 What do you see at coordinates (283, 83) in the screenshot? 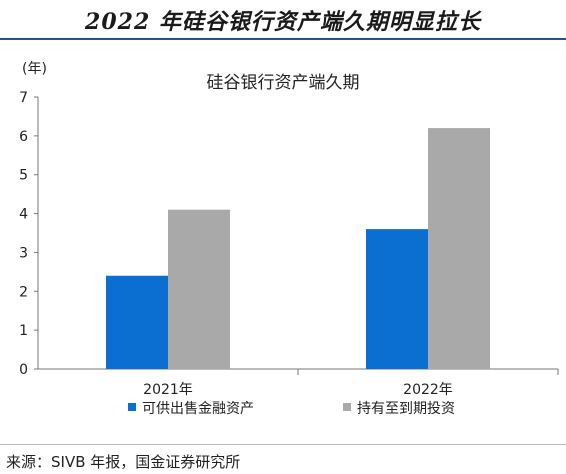
I see `chart-title: 硅谷银行资产端久期` at bounding box center [283, 83].